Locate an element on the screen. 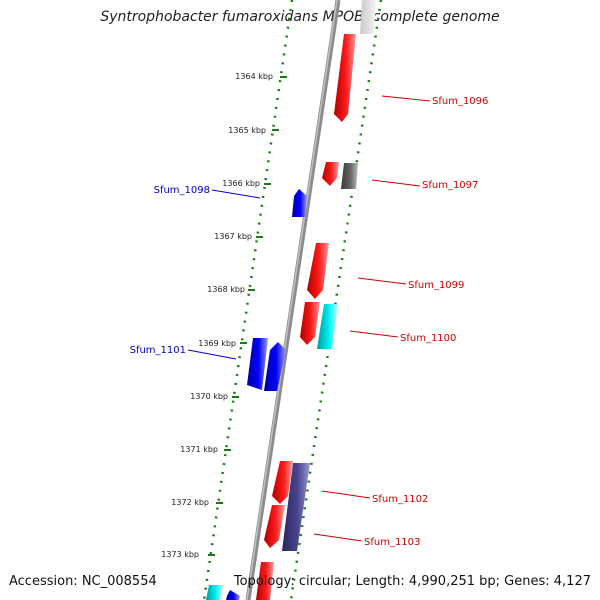 The height and width of the screenshot is (600, 600). gene-label-sfum-1100: Sfum_1100 is located at coordinates (428, 338).